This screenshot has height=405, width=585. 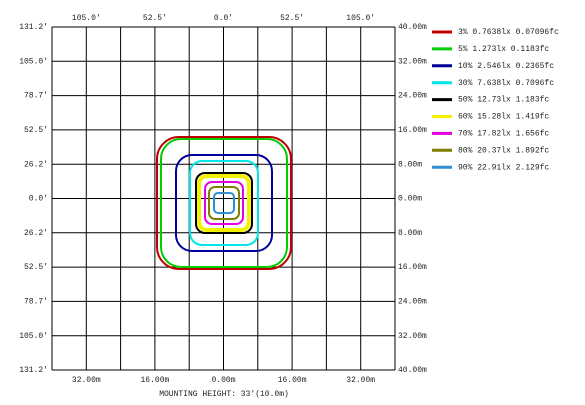 What do you see at coordinates (410, 199) in the screenshot?
I see `right-label: 0.00m` at bounding box center [410, 199].